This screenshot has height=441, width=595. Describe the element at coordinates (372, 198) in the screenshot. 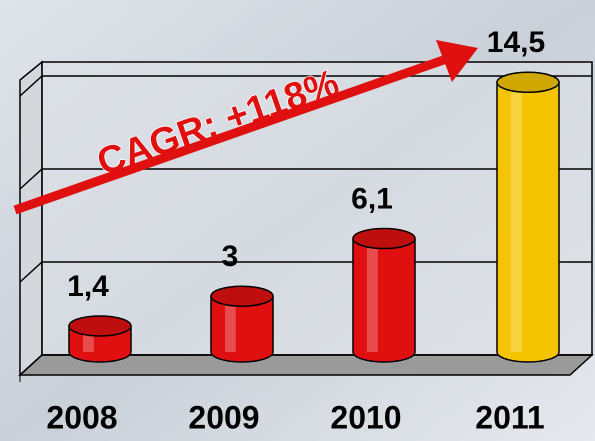

I see `value-label: 6,1` at that location.